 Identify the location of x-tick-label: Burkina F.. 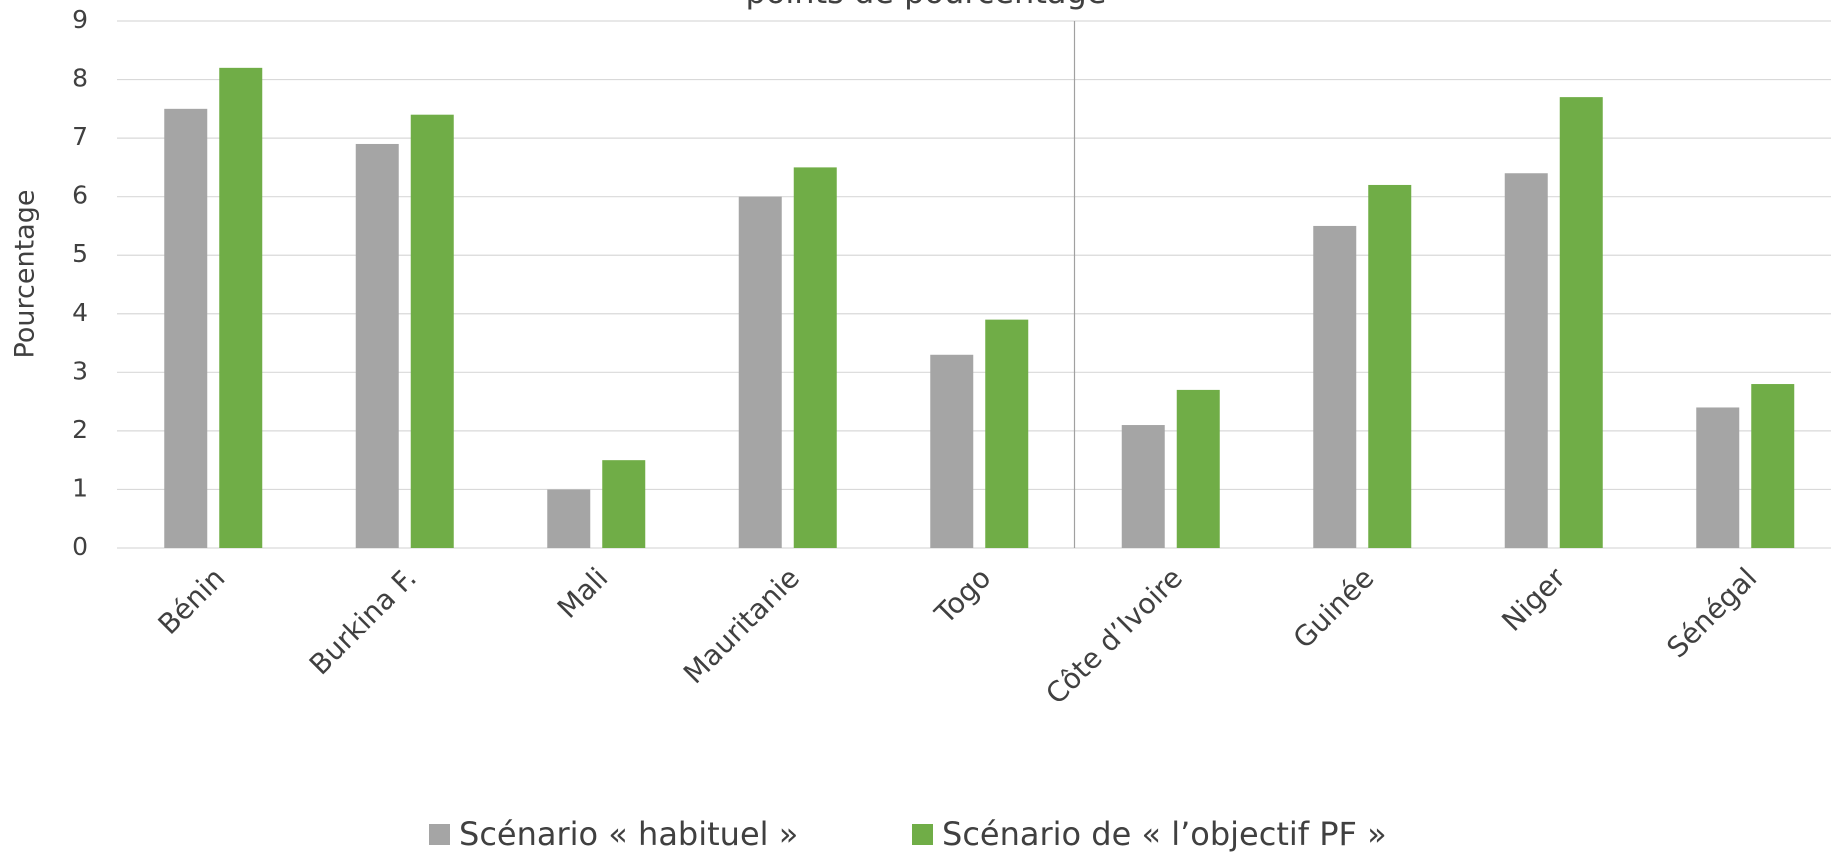
(363, 621).